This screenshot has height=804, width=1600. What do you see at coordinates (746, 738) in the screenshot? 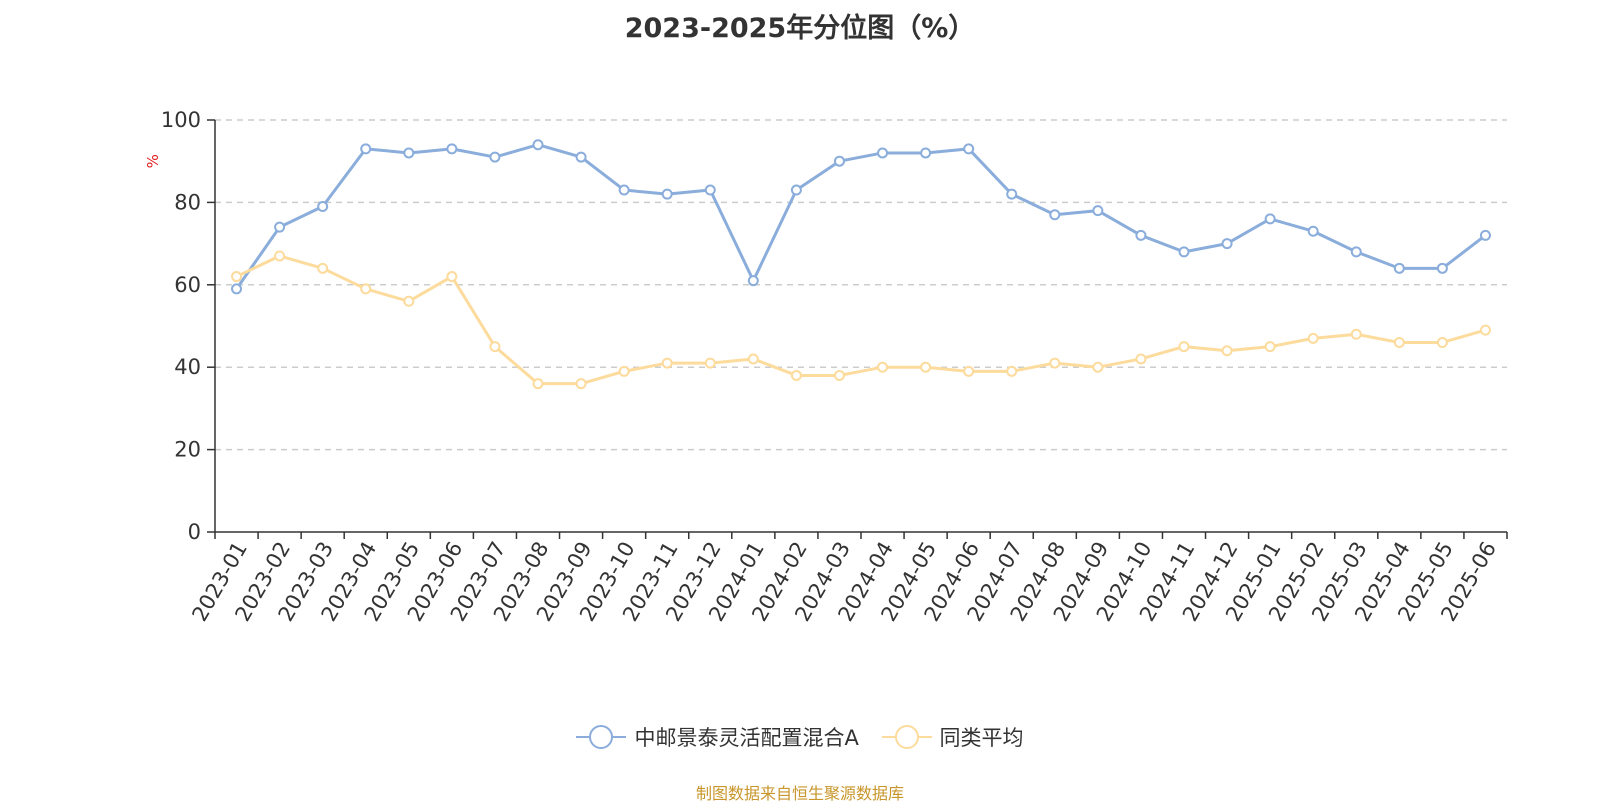
I see `legend-label-series-1: 中邮景泰灵活配置混合A` at bounding box center [746, 738].